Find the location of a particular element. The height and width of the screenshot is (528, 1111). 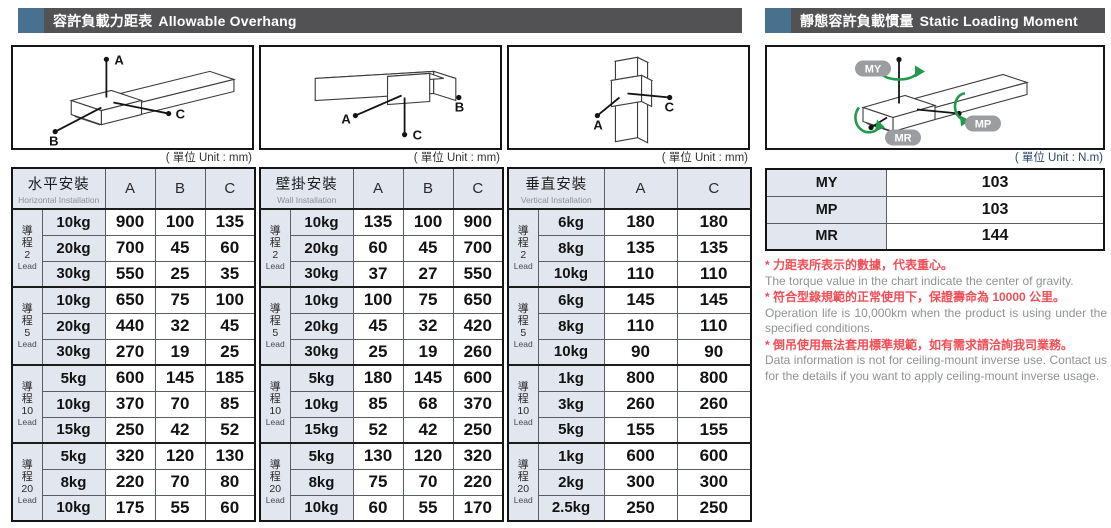

column-header-a: A is located at coordinates (130, 188).